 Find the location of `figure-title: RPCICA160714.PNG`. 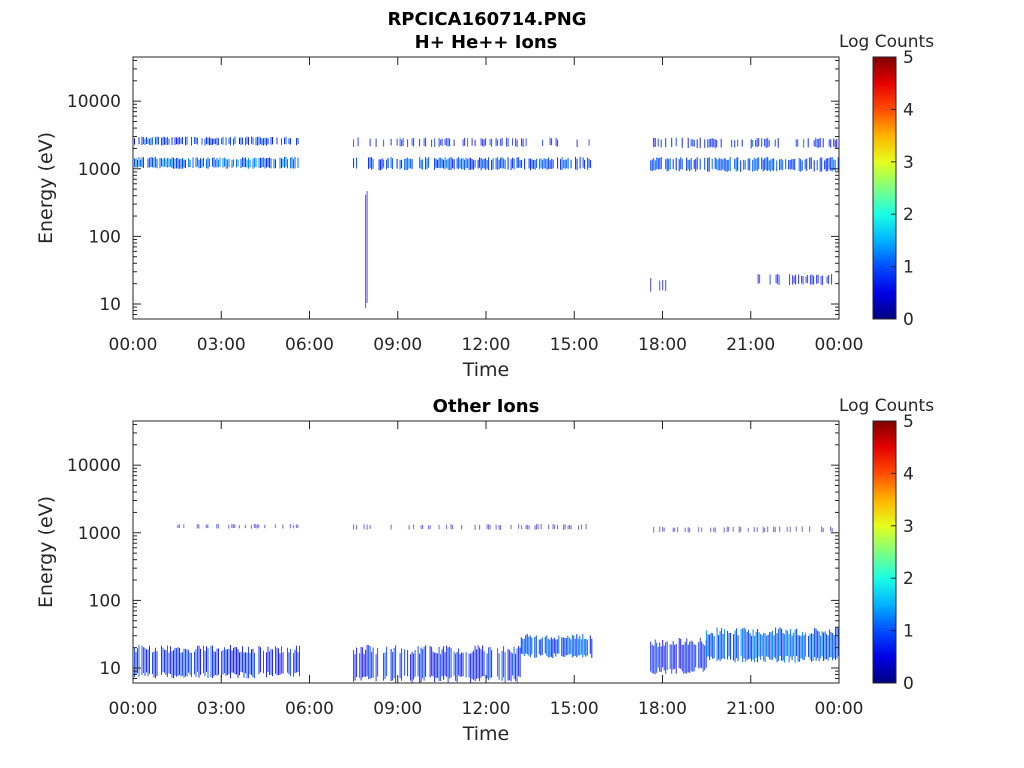

figure-title: RPCICA160714.PNG is located at coordinates (486, 19).